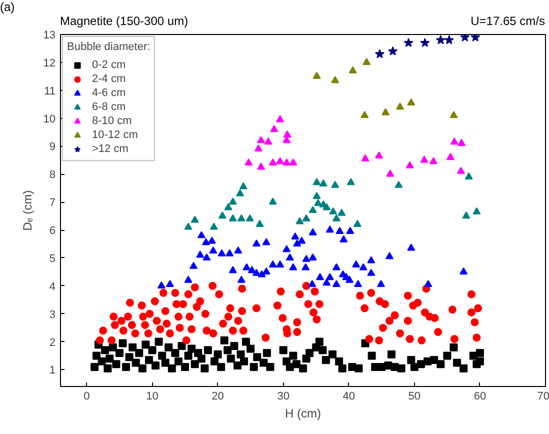 The image size is (549, 434). I want to click on y-tick-label: 3, so click(52, 314).